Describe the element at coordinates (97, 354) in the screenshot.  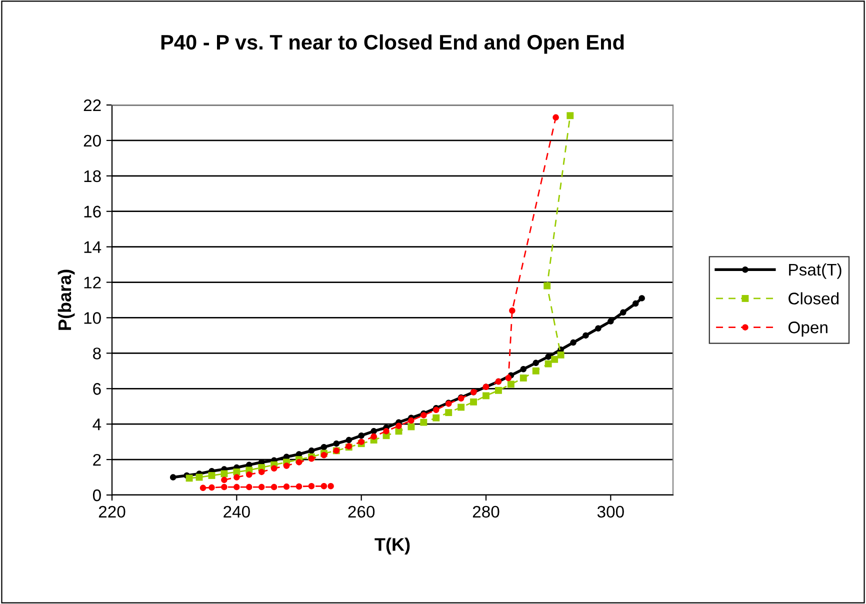
I see `y-tick-label: 8` at that location.